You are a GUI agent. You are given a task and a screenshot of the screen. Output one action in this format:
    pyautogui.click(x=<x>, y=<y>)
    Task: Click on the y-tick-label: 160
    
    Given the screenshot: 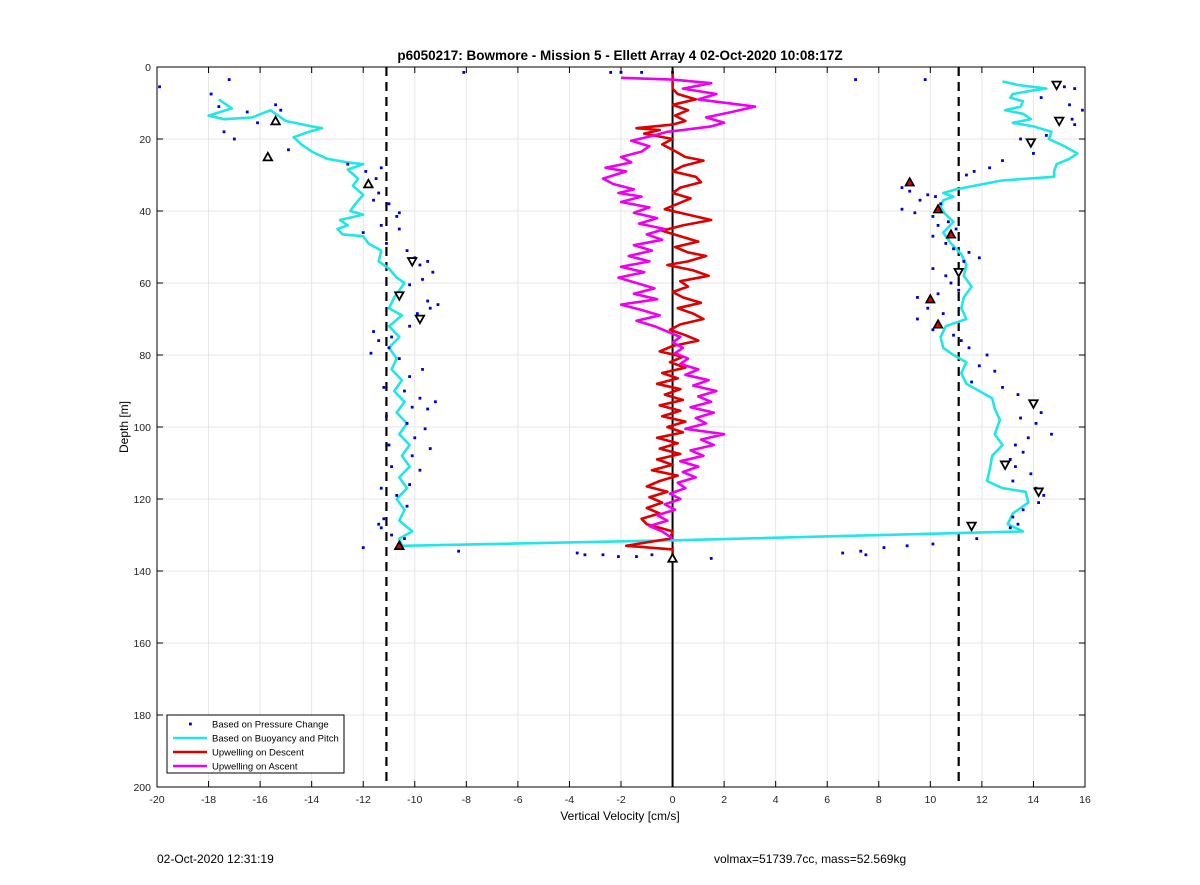 What is the action you would take?
    pyautogui.click(x=142, y=644)
    